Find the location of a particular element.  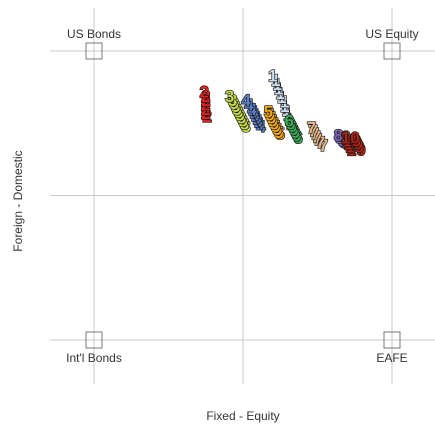

series-7-point-4: 7 is located at coordinates (317, 139).